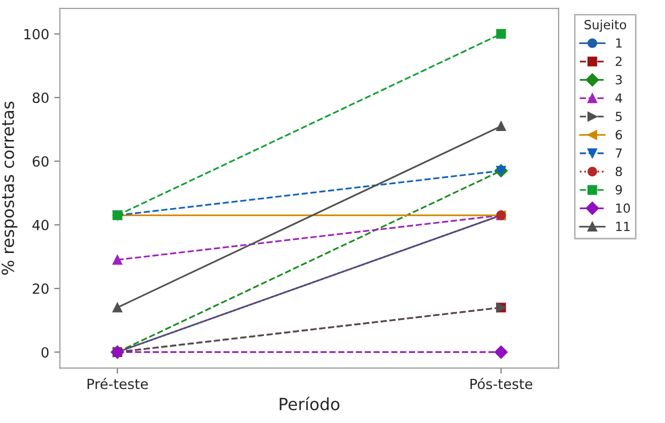  Describe the element at coordinates (118, 384) in the screenshot. I see `x-tick-label: Pré-teste` at that location.